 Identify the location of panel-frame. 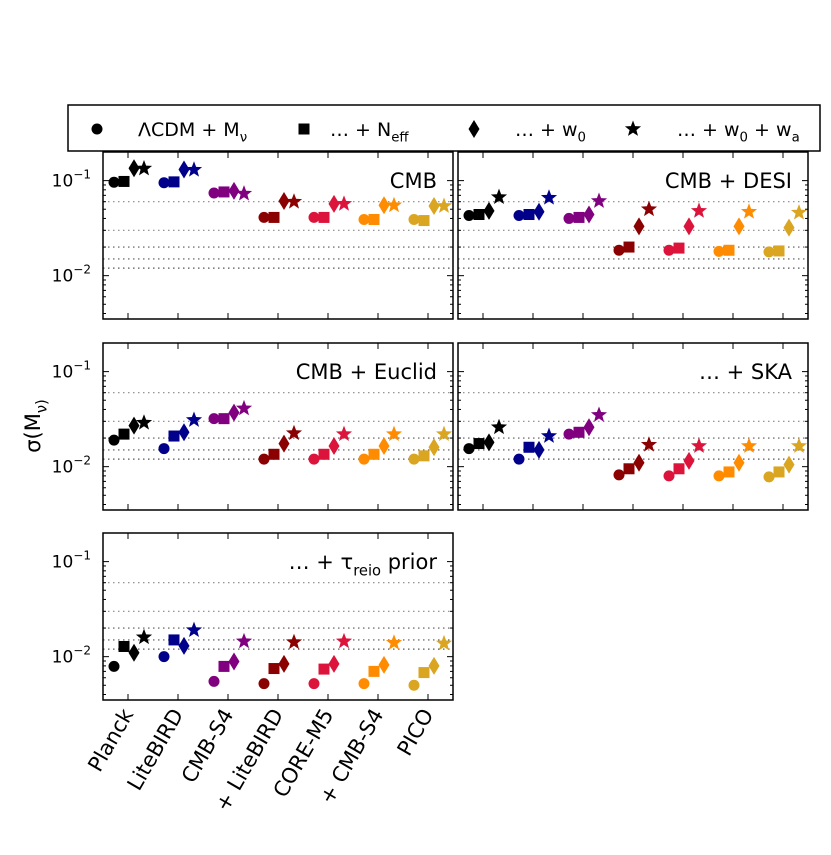
(278, 235).